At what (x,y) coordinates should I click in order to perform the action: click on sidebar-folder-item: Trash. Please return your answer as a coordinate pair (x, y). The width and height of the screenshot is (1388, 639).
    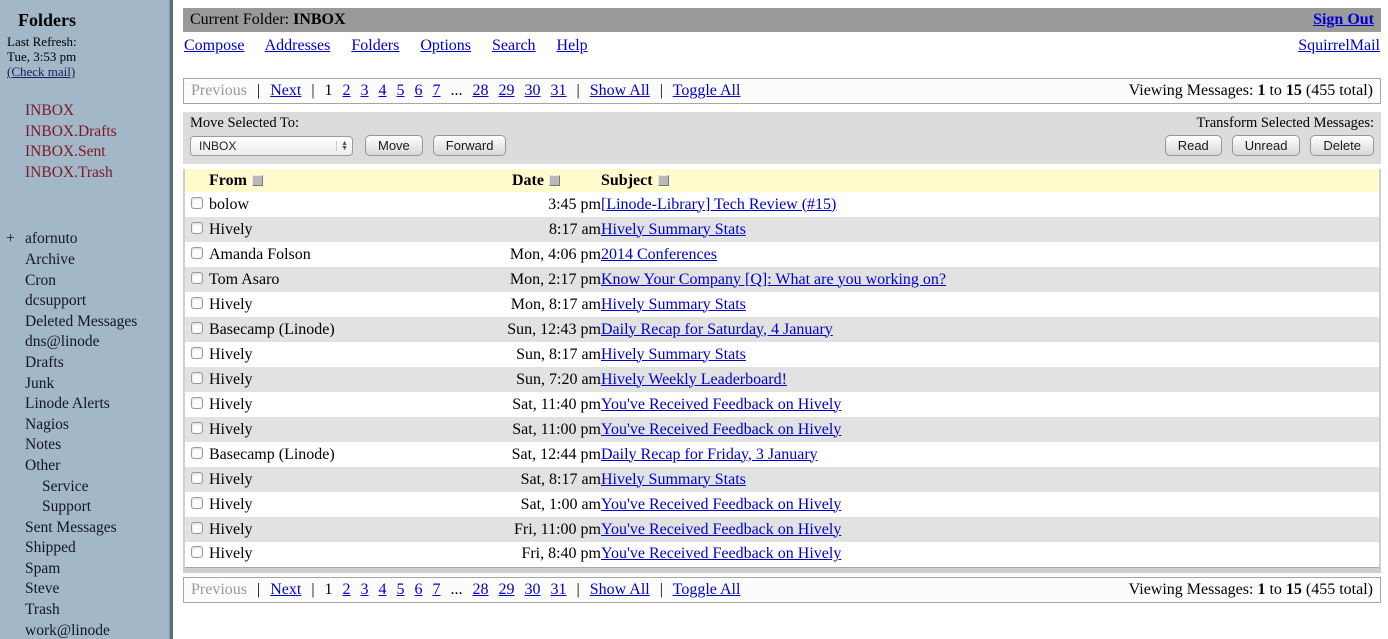
    Looking at the image, I should click on (42, 610).